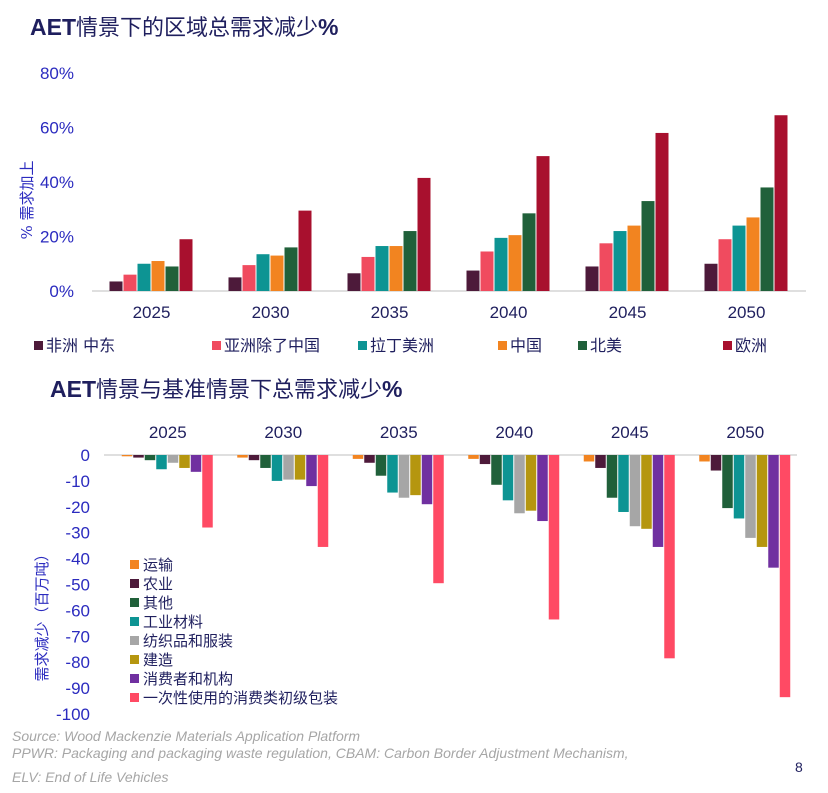 The image size is (828, 793). What do you see at coordinates (606, 345) in the screenshot?
I see `chart1-legend-label: 北美` at bounding box center [606, 345].